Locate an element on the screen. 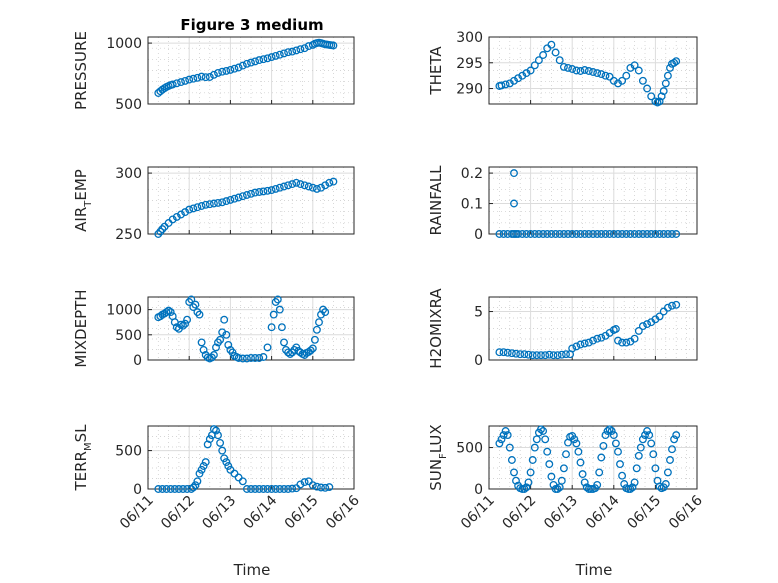 Image resolution: width=778 pixels, height=583 pixels. series-pressure is located at coordinates (246, 67).